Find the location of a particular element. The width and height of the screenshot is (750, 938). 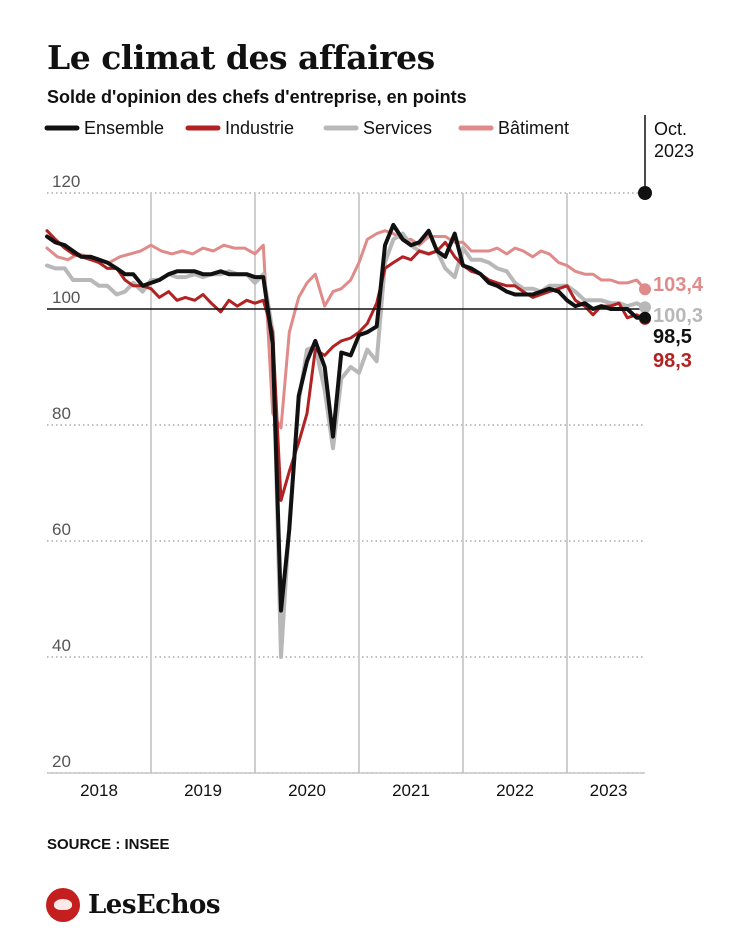

x-tick-label: 2019 is located at coordinates (203, 790).